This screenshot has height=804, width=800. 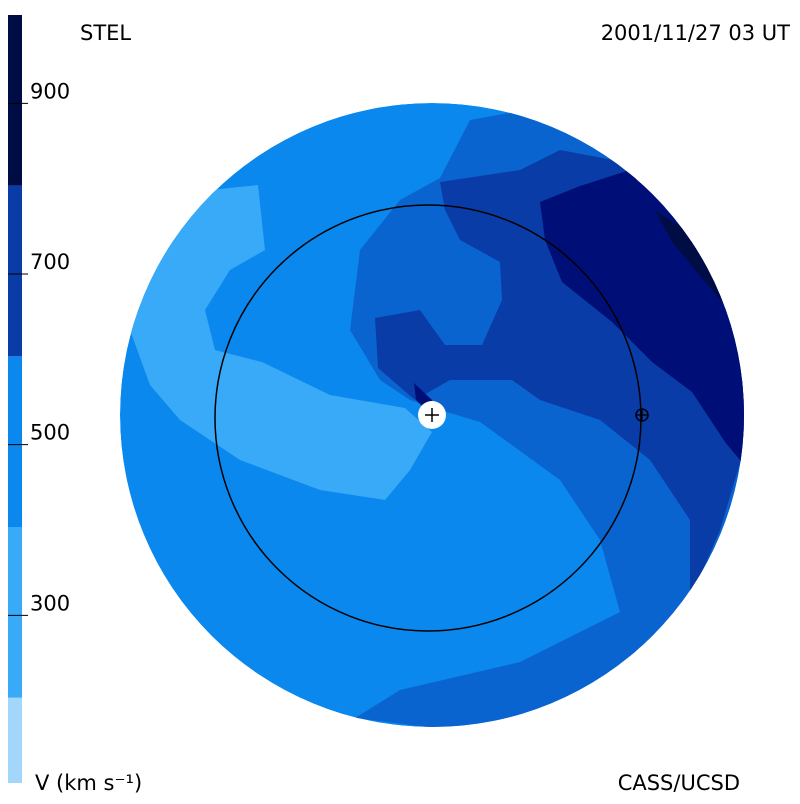 I want to click on sun-symbol, so click(x=432, y=415).